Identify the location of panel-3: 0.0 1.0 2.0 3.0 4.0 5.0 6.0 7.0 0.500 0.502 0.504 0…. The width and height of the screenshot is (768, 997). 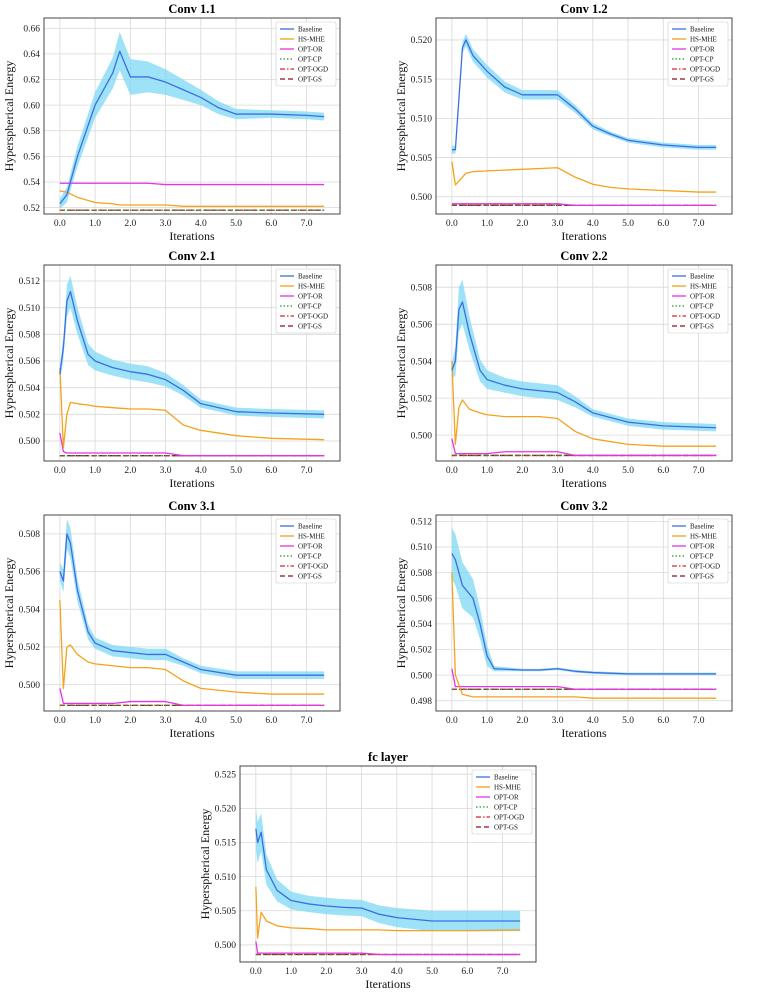
(563, 369).